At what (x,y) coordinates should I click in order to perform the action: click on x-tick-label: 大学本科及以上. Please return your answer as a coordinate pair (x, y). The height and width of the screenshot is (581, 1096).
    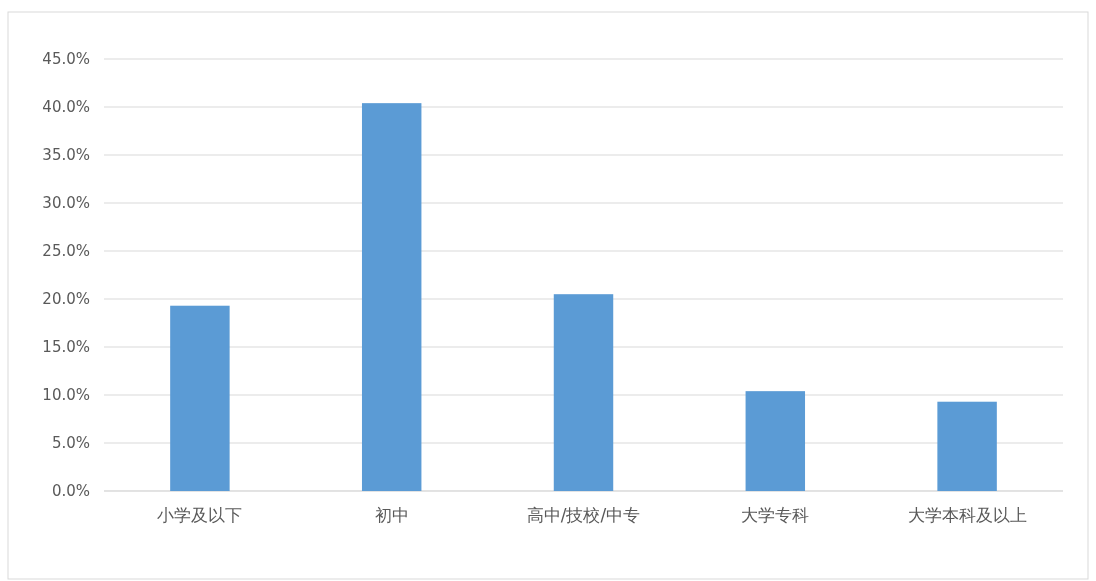
    Looking at the image, I should click on (967, 515).